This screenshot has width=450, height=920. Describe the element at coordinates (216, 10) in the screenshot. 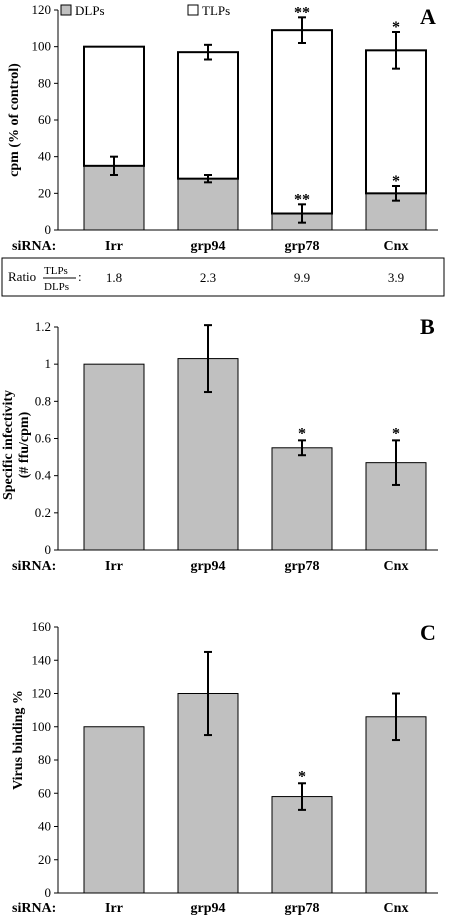

I see `legend-label-tlps: TLPs` at that location.